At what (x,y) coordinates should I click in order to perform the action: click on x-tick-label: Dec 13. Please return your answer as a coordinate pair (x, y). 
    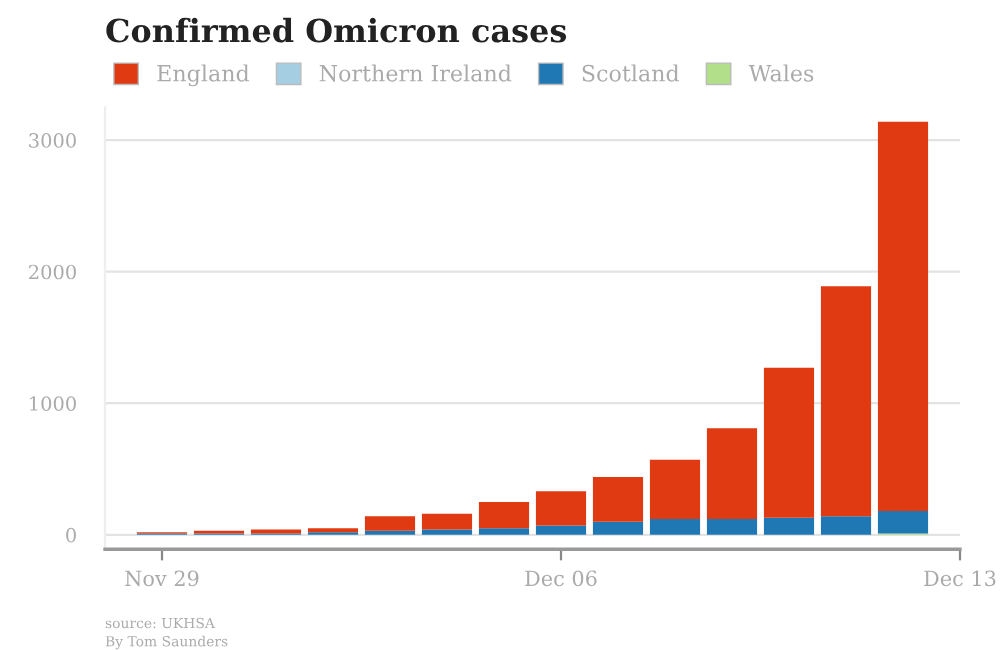
    Looking at the image, I should click on (960, 578).